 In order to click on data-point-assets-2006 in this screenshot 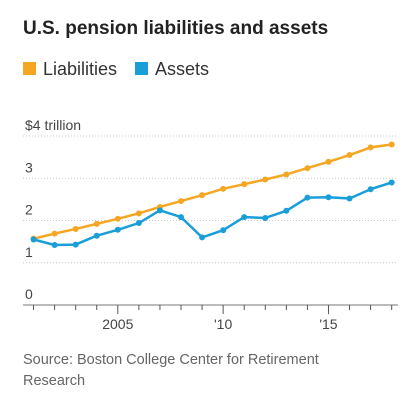, I will do `click(138, 223)`.